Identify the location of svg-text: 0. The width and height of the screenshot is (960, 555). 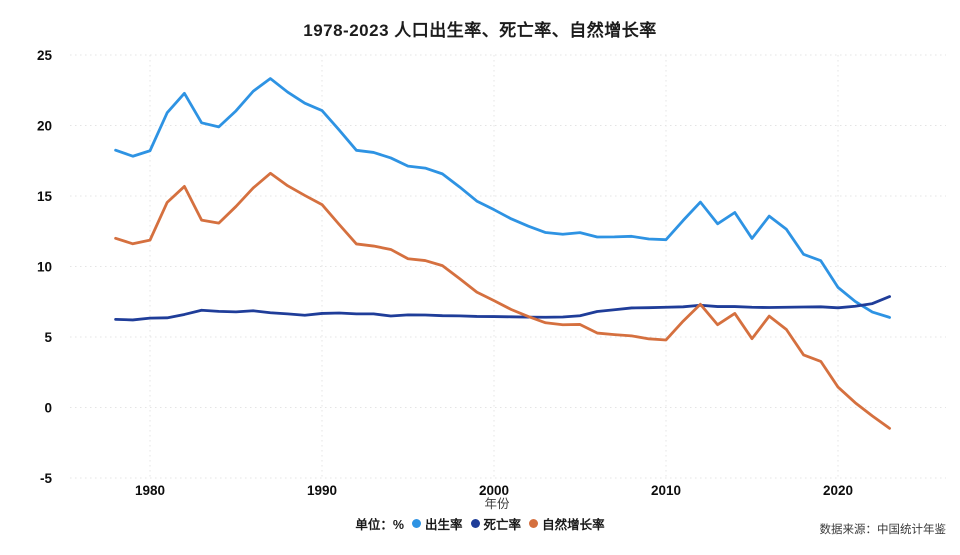
(48, 408).